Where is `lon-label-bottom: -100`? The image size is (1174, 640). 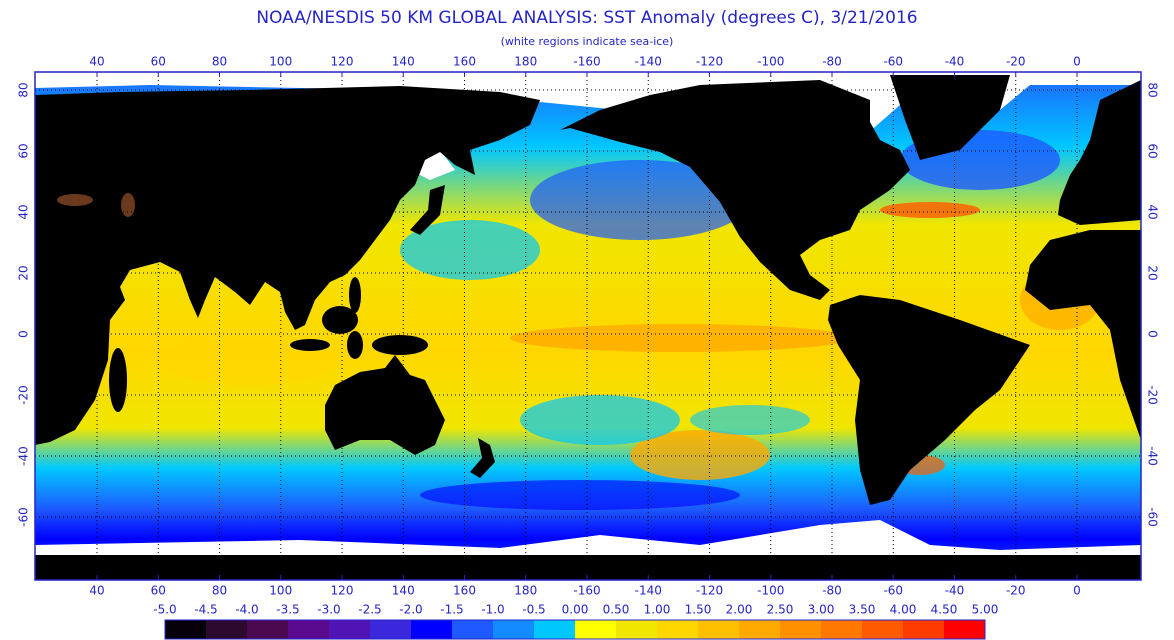
lon-label-bottom: -100 is located at coordinates (770, 591).